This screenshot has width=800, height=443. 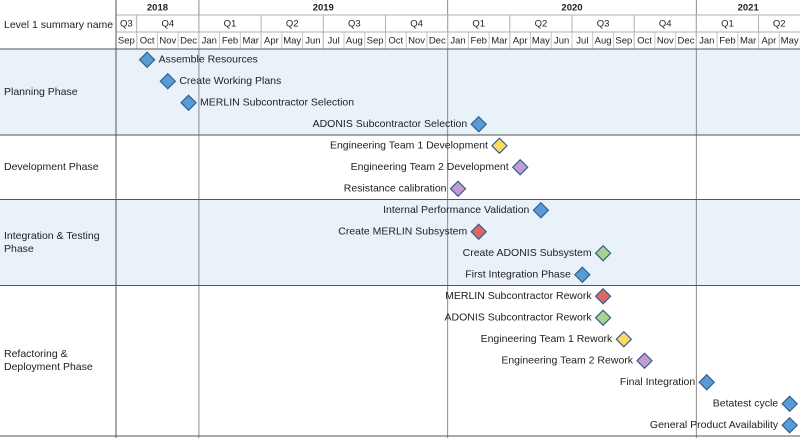 What do you see at coordinates (208, 60) in the screenshot?
I see `milestone-label: Assemble Resources` at bounding box center [208, 60].